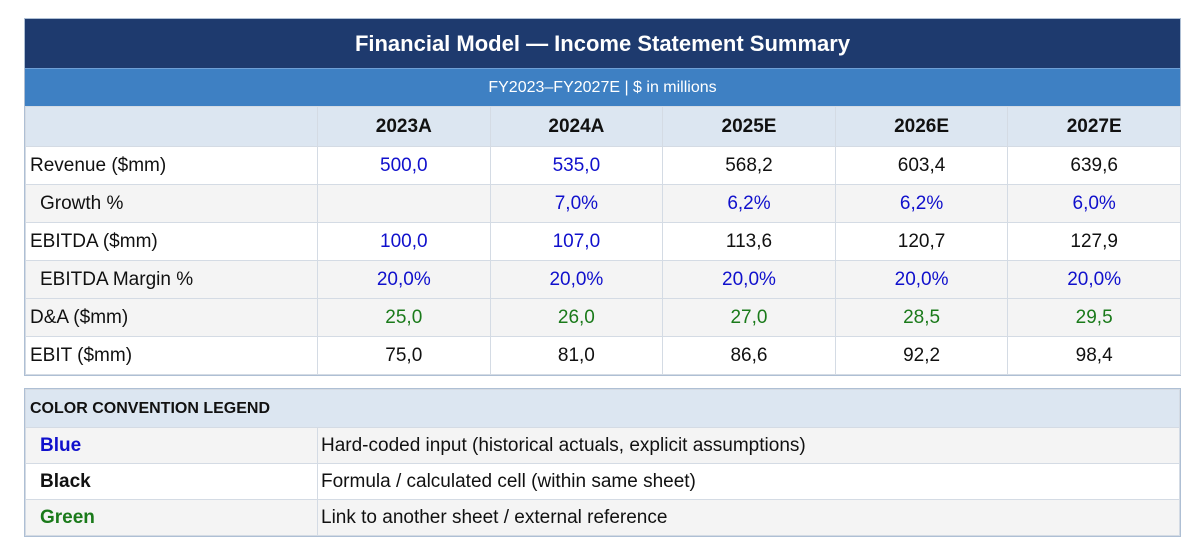  Describe the element at coordinates (576, 241) in the screenshot. I see `cell-input: 107,0` at that location.